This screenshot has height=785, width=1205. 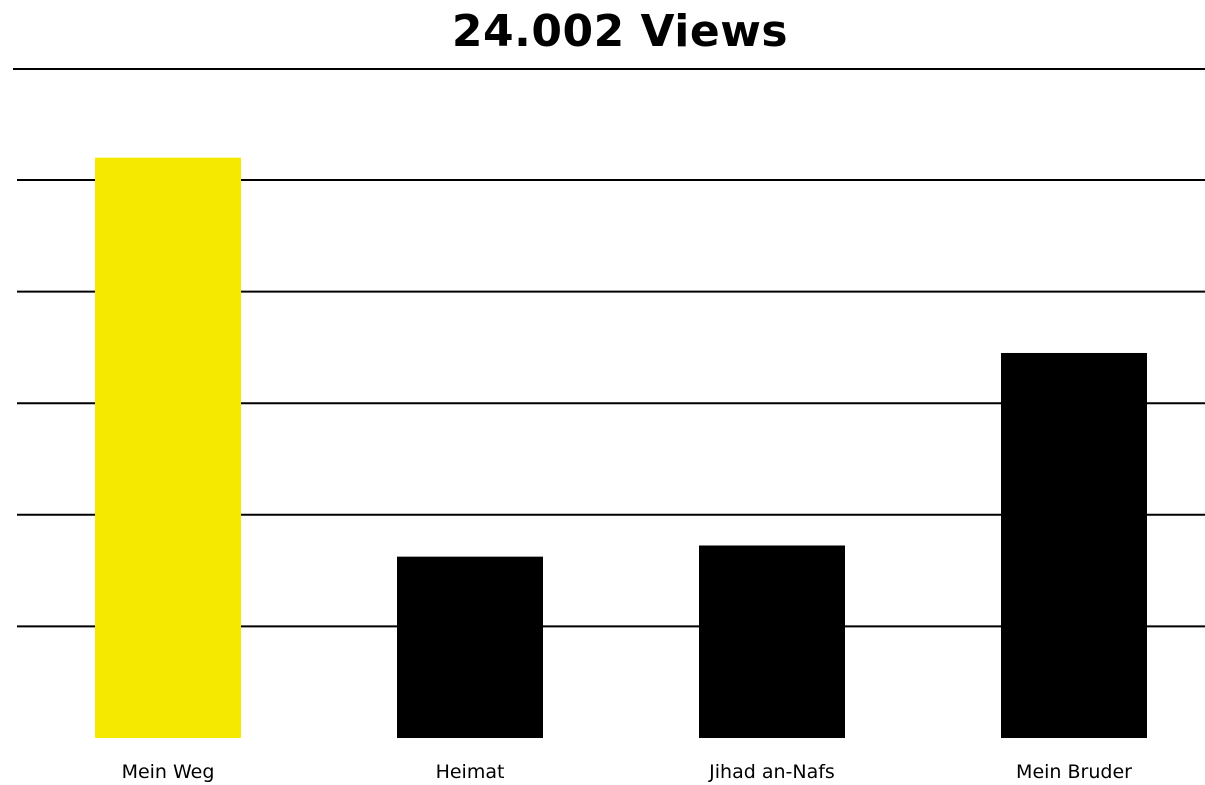 What do you see at coordinates (168, 772) in the screenshot?
I see `category-label: Mein Weg` at bounding box center [168, 772].